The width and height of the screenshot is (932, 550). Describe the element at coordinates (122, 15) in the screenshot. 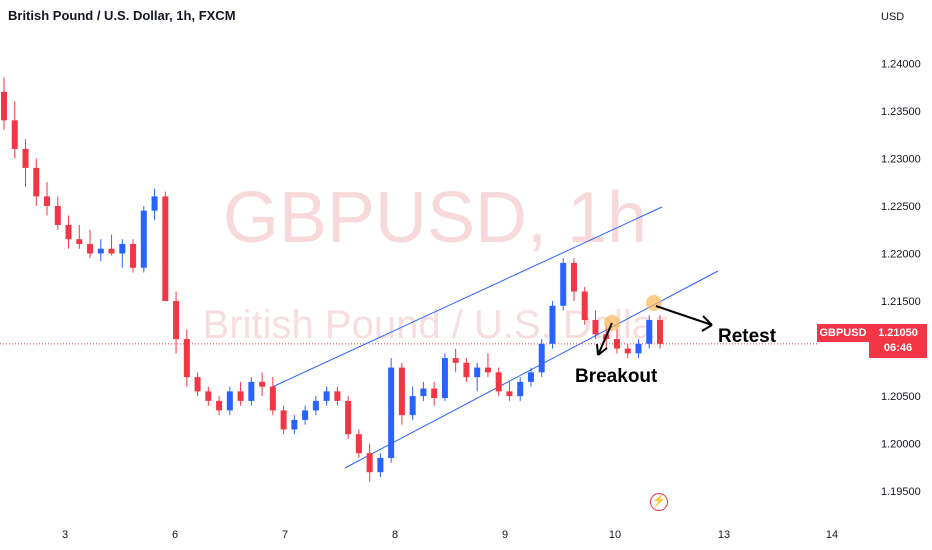

I see `chart-title: British Pound / U.S. Dollar, 1h, FXCM` at that location.